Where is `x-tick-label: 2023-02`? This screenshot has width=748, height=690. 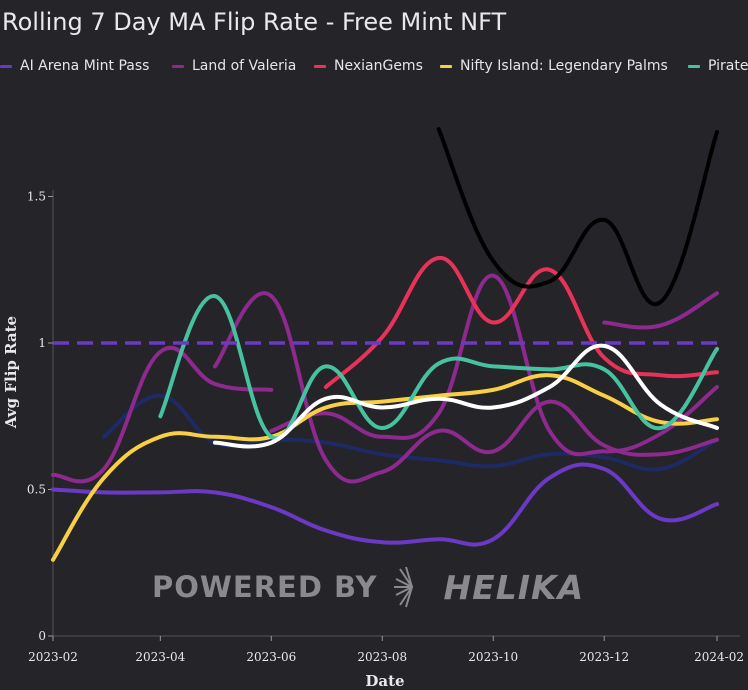
x-tick-label: 2023-02 is located at coordinates (53, 657).